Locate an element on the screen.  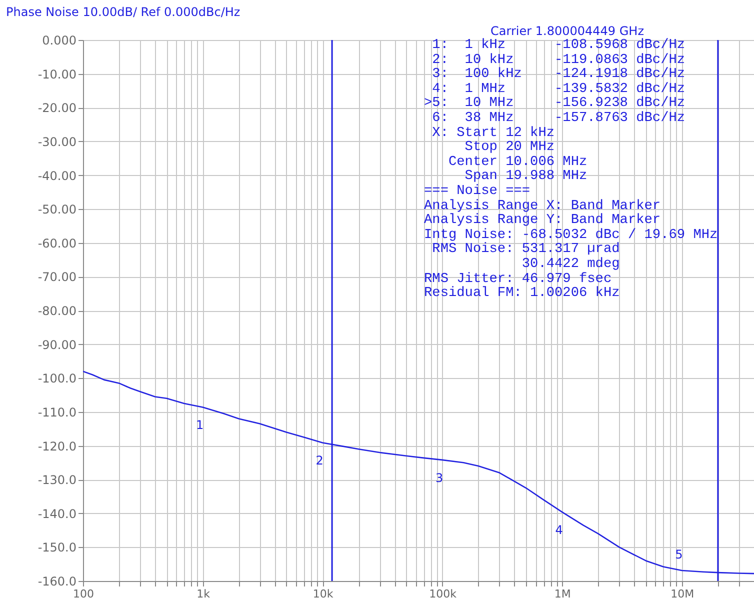
y-tick-label: -90.00 is located at coordinates (57, 345).